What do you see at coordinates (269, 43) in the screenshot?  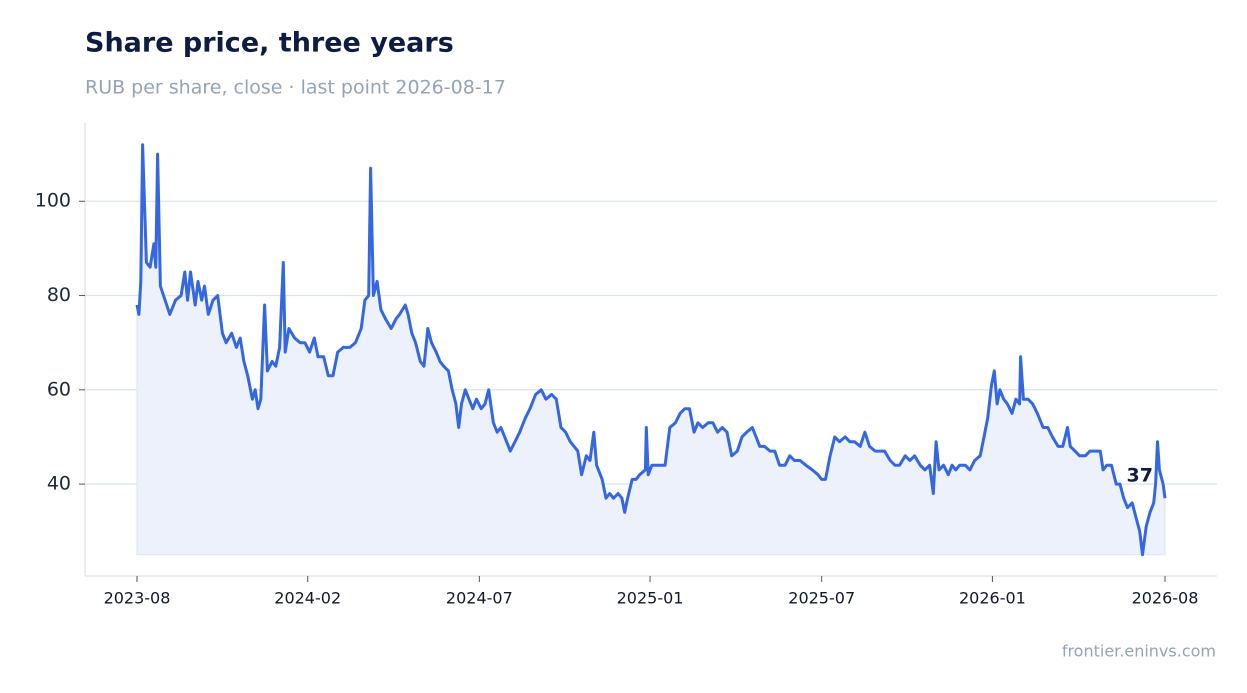 I see `chart-title: Share price, three years` at bounding box center [269, 43].